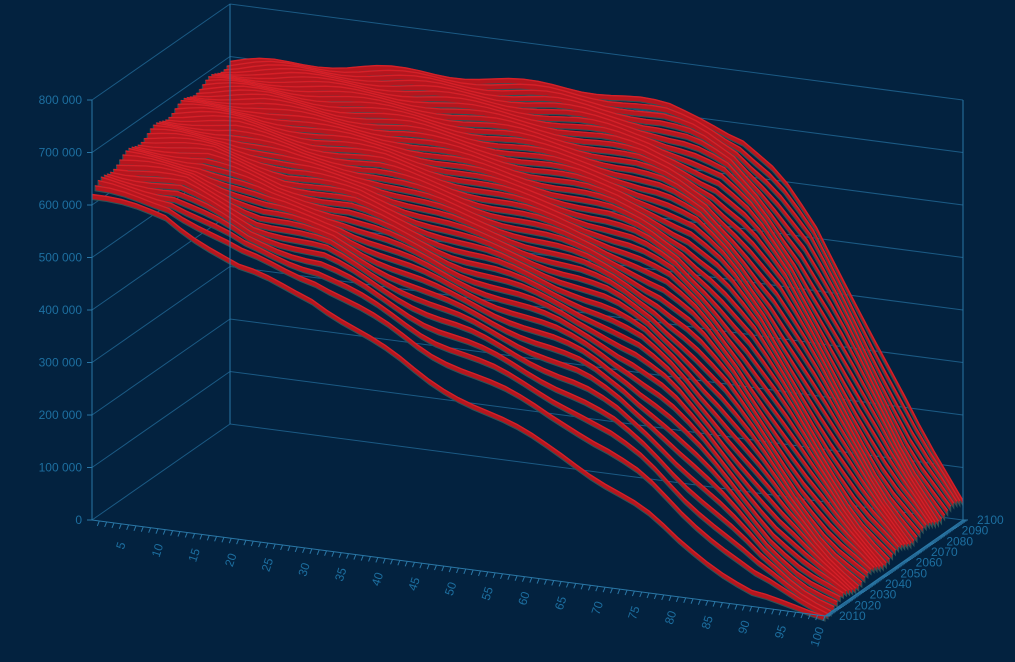 Image resolution: width=1015 pixels, height=662 pixels. Describe the element at coordinates (120, 545) in the screenshot. I see `x-tick-label: 5` at that location.